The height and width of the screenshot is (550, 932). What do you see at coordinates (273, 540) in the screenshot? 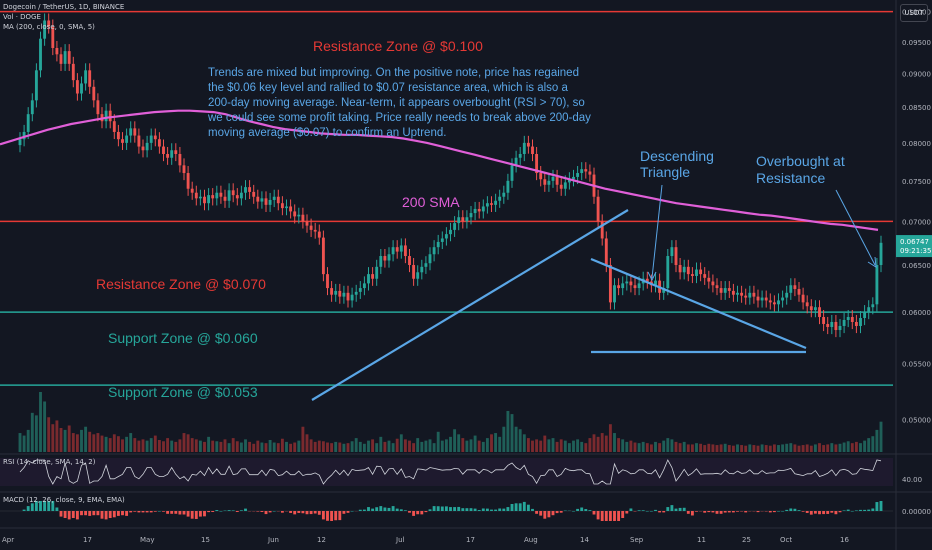
I see `x-tick-label: Jun` at bounding box center [273, 540].